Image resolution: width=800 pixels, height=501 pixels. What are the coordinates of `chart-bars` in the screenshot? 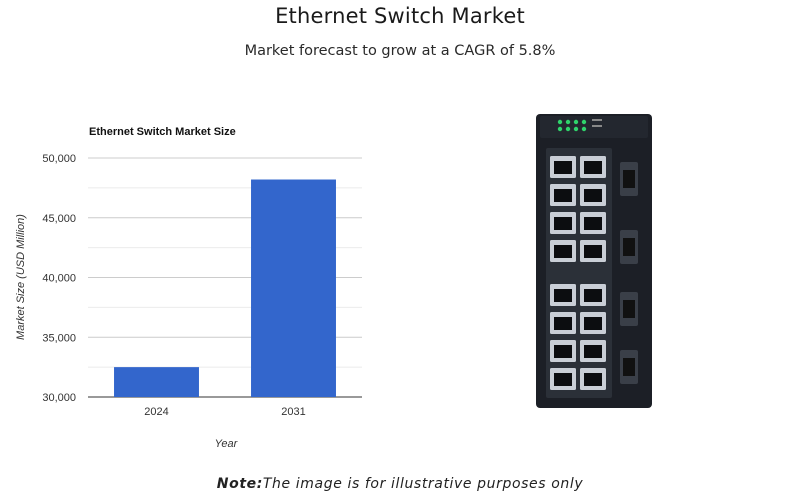 It's located at (225, 288).